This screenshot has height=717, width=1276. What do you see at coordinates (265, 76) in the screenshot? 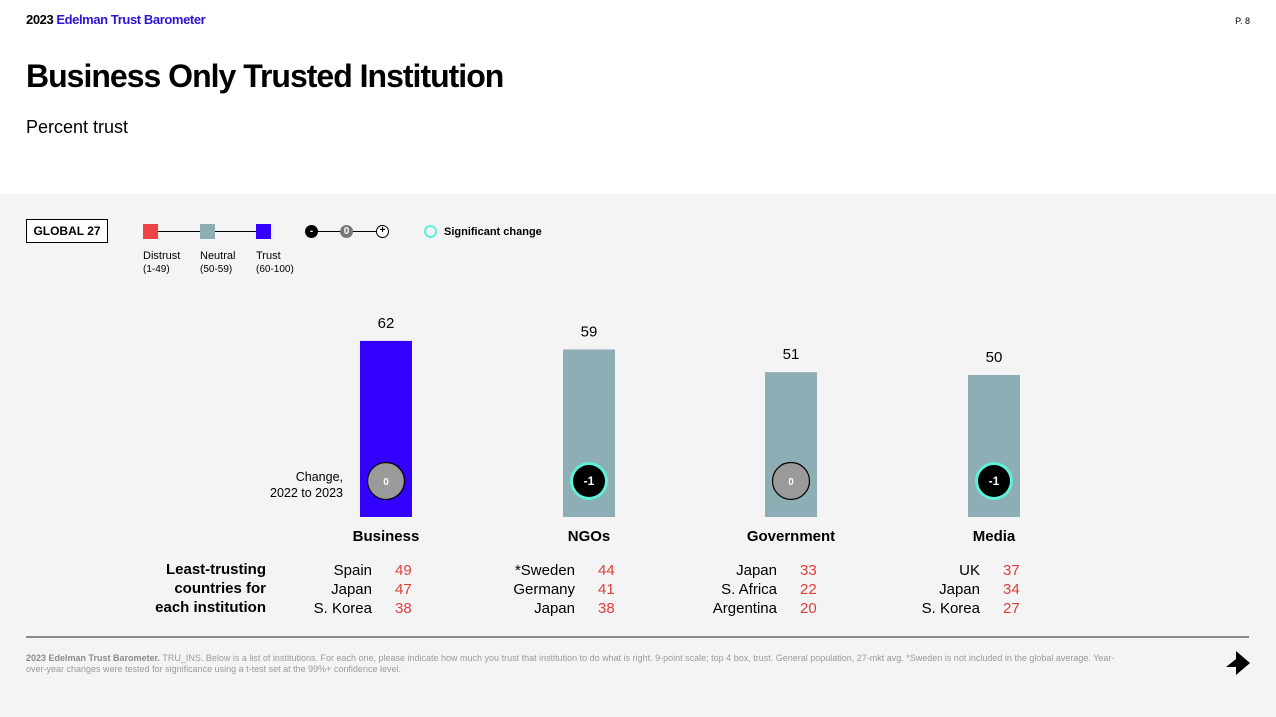
I see `page-title: Business Only Trusted Institution` at bounding box center [265, 76].